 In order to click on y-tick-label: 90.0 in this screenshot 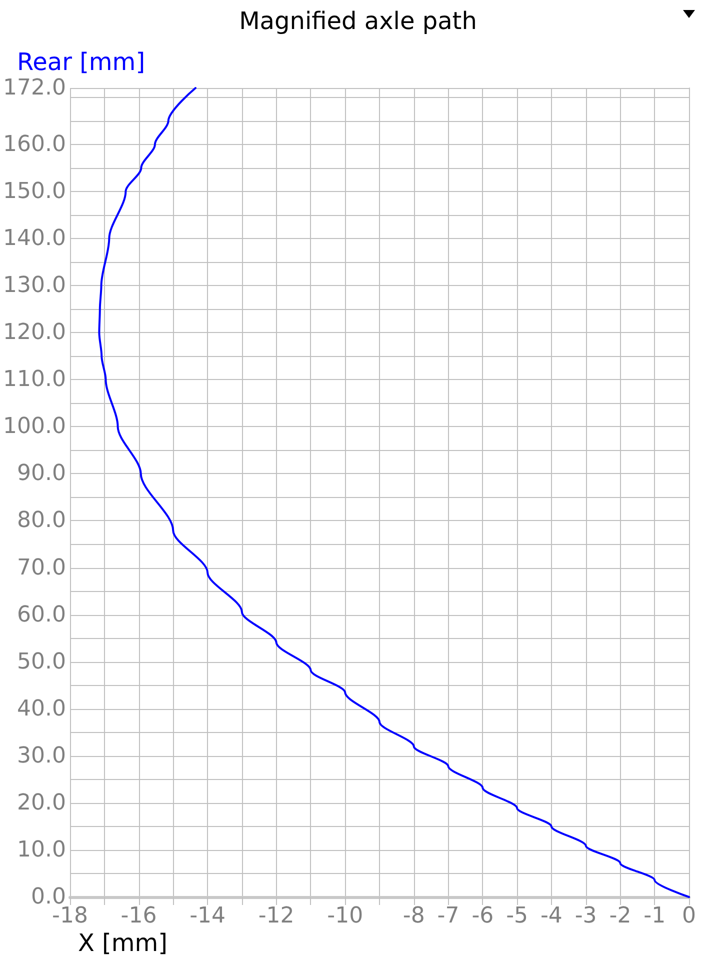, I will do `click(41, 473)`.